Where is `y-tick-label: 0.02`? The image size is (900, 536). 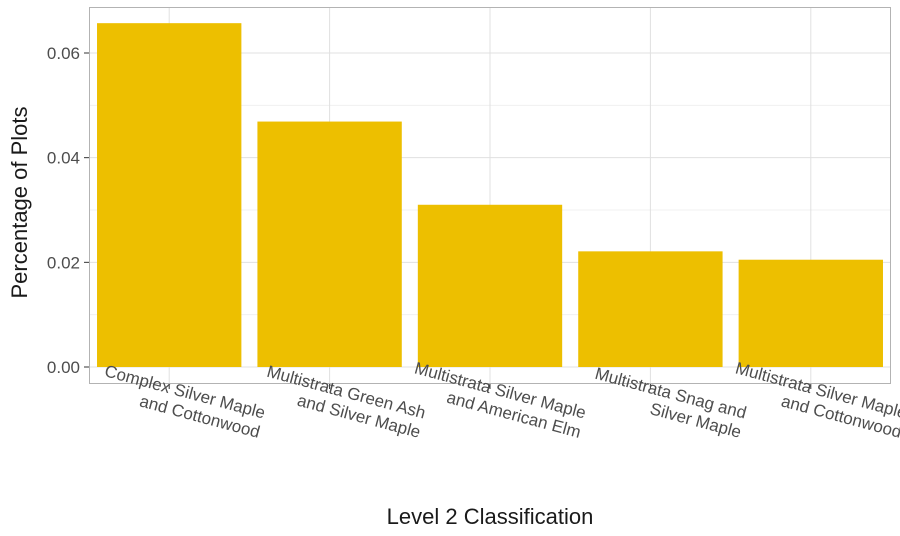 y-tick-label: 0.02 is located at coordinates (63, 262).